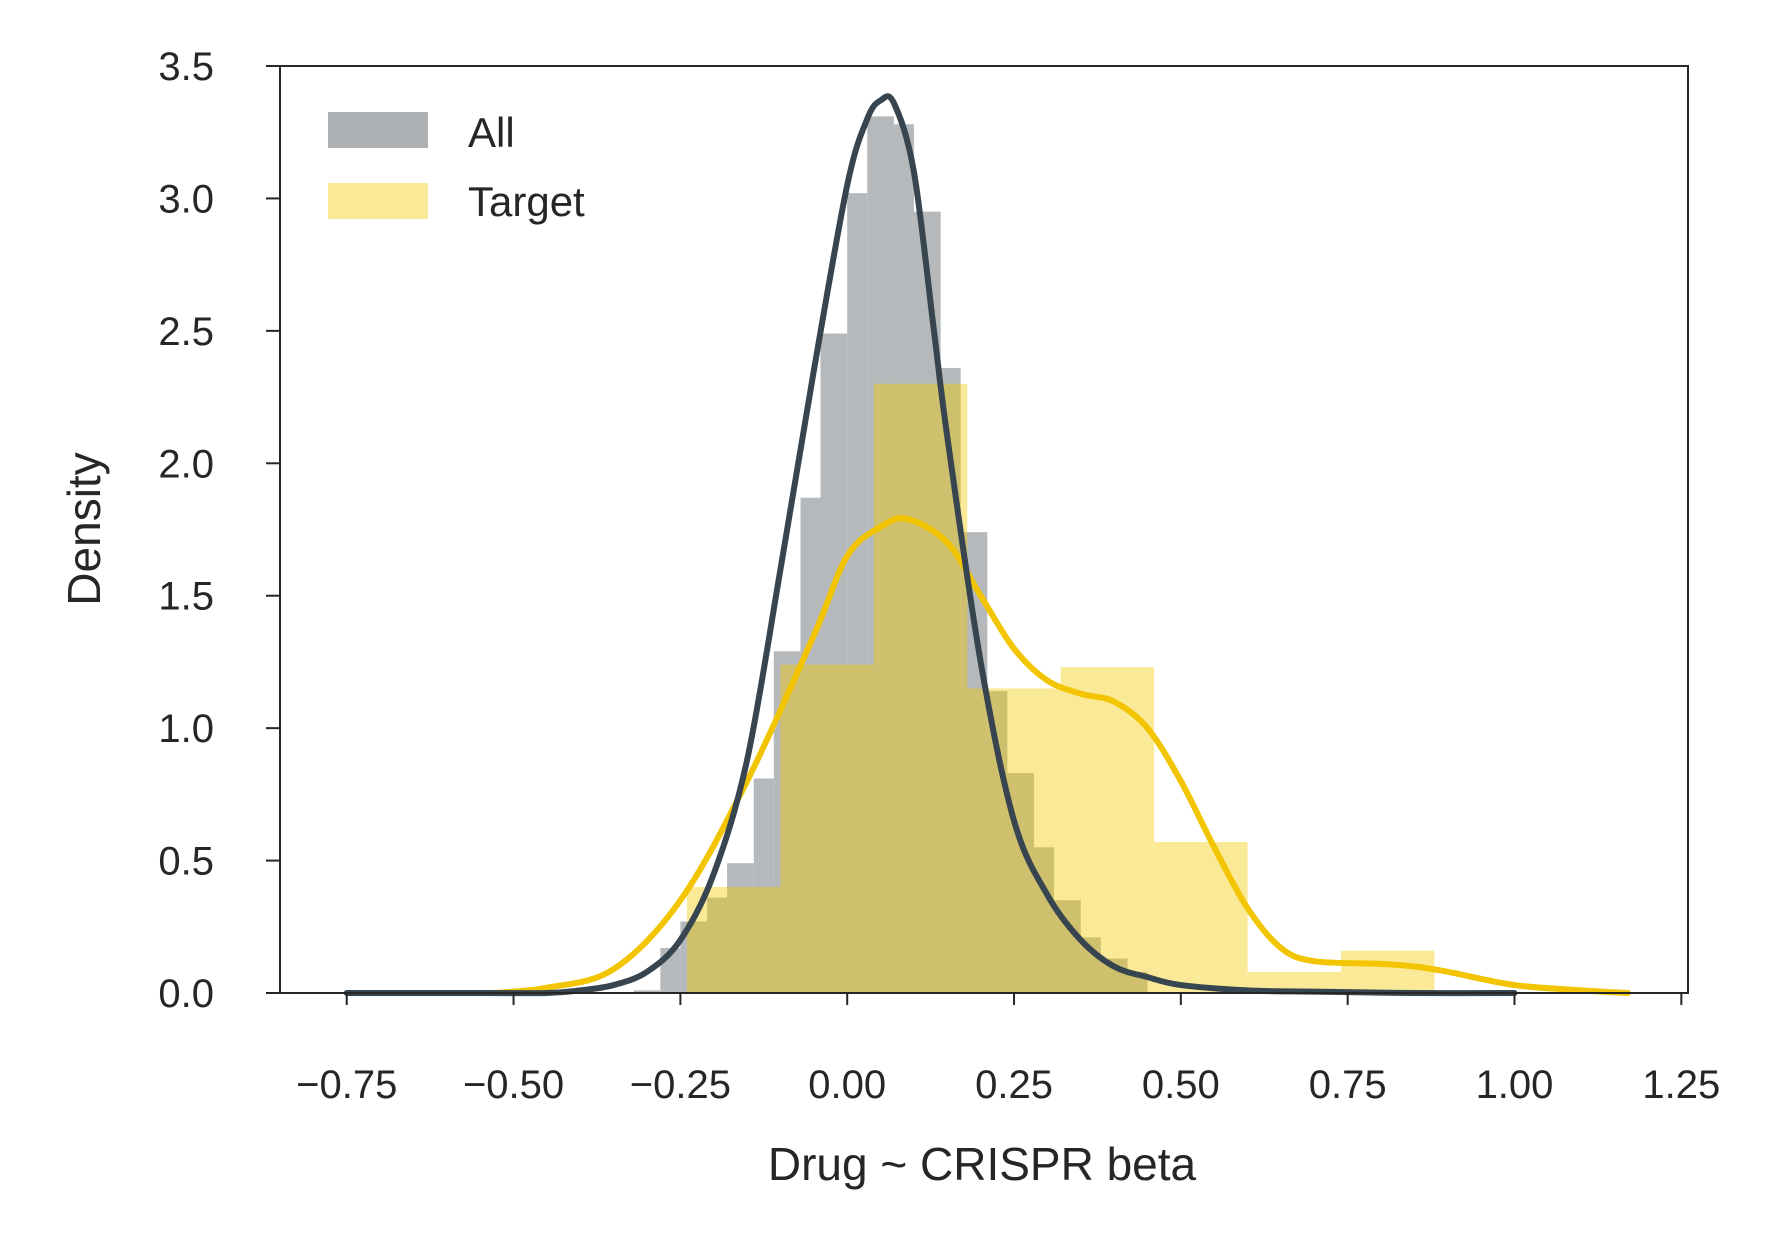 The width and height of the screenshot is (1776, 1247). What do you see at coordinates (219, 530) in the screenshot?
I see `y-axis: 0.0 0.5 1.0 1.5 2.0 2.5 3.0 3.5` at bounding box center [219, 530].